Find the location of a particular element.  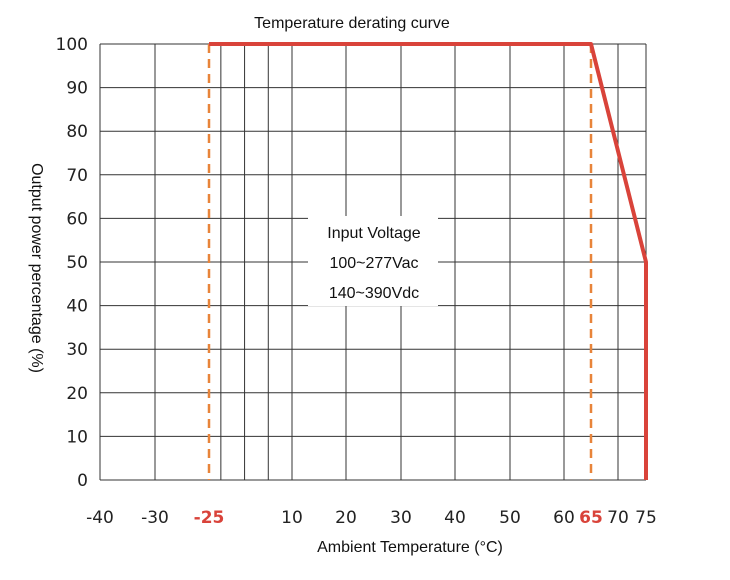

x-tick-label: 75 is located at coordinates (646, 518).